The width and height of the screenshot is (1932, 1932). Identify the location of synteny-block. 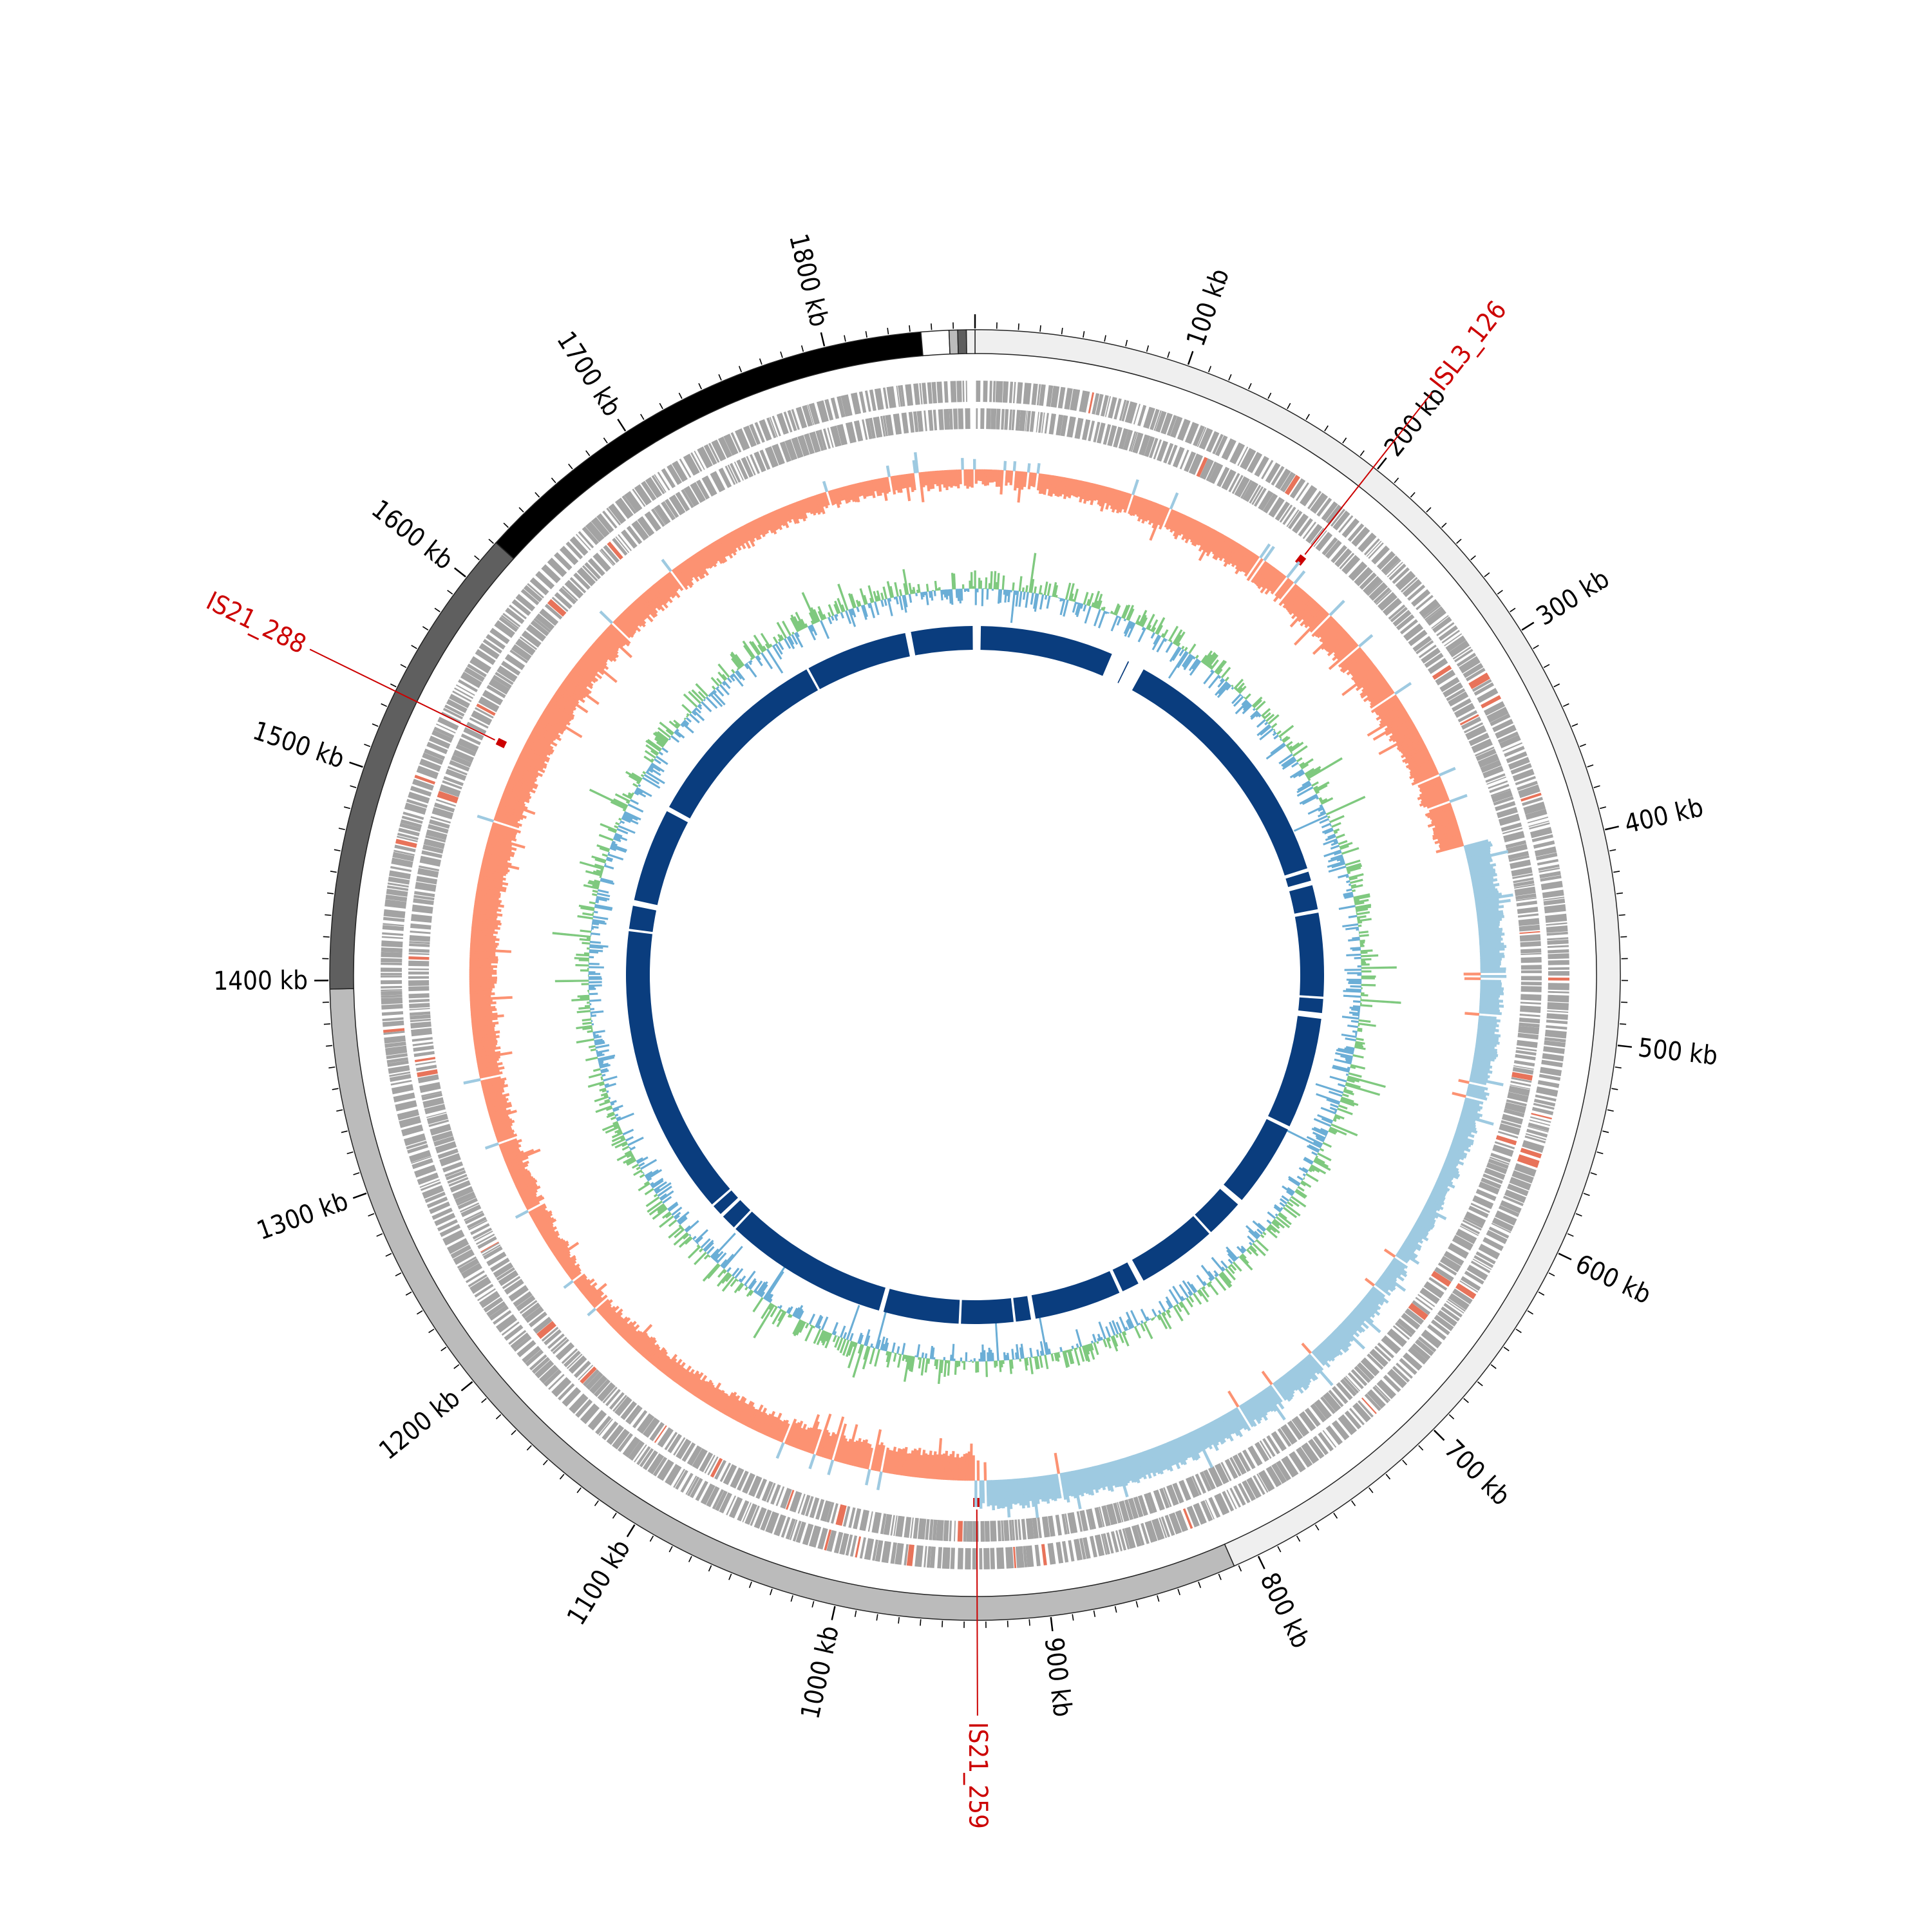
(661, 858).